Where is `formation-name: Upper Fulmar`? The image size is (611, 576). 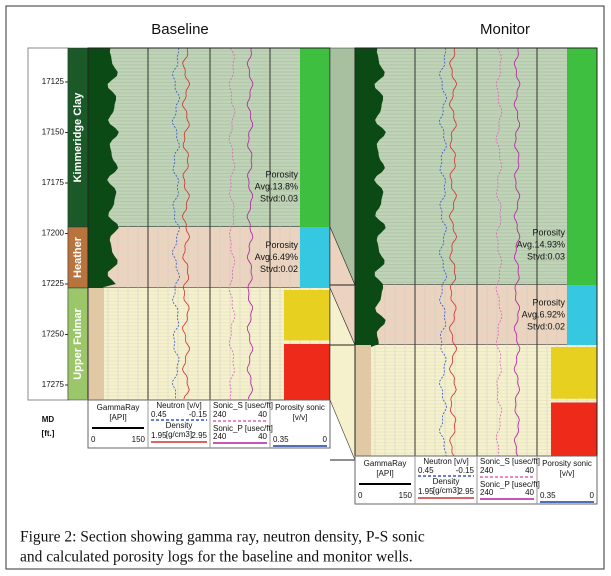
formation-name: Upper Fulmar is located at coordinates (78, 344).